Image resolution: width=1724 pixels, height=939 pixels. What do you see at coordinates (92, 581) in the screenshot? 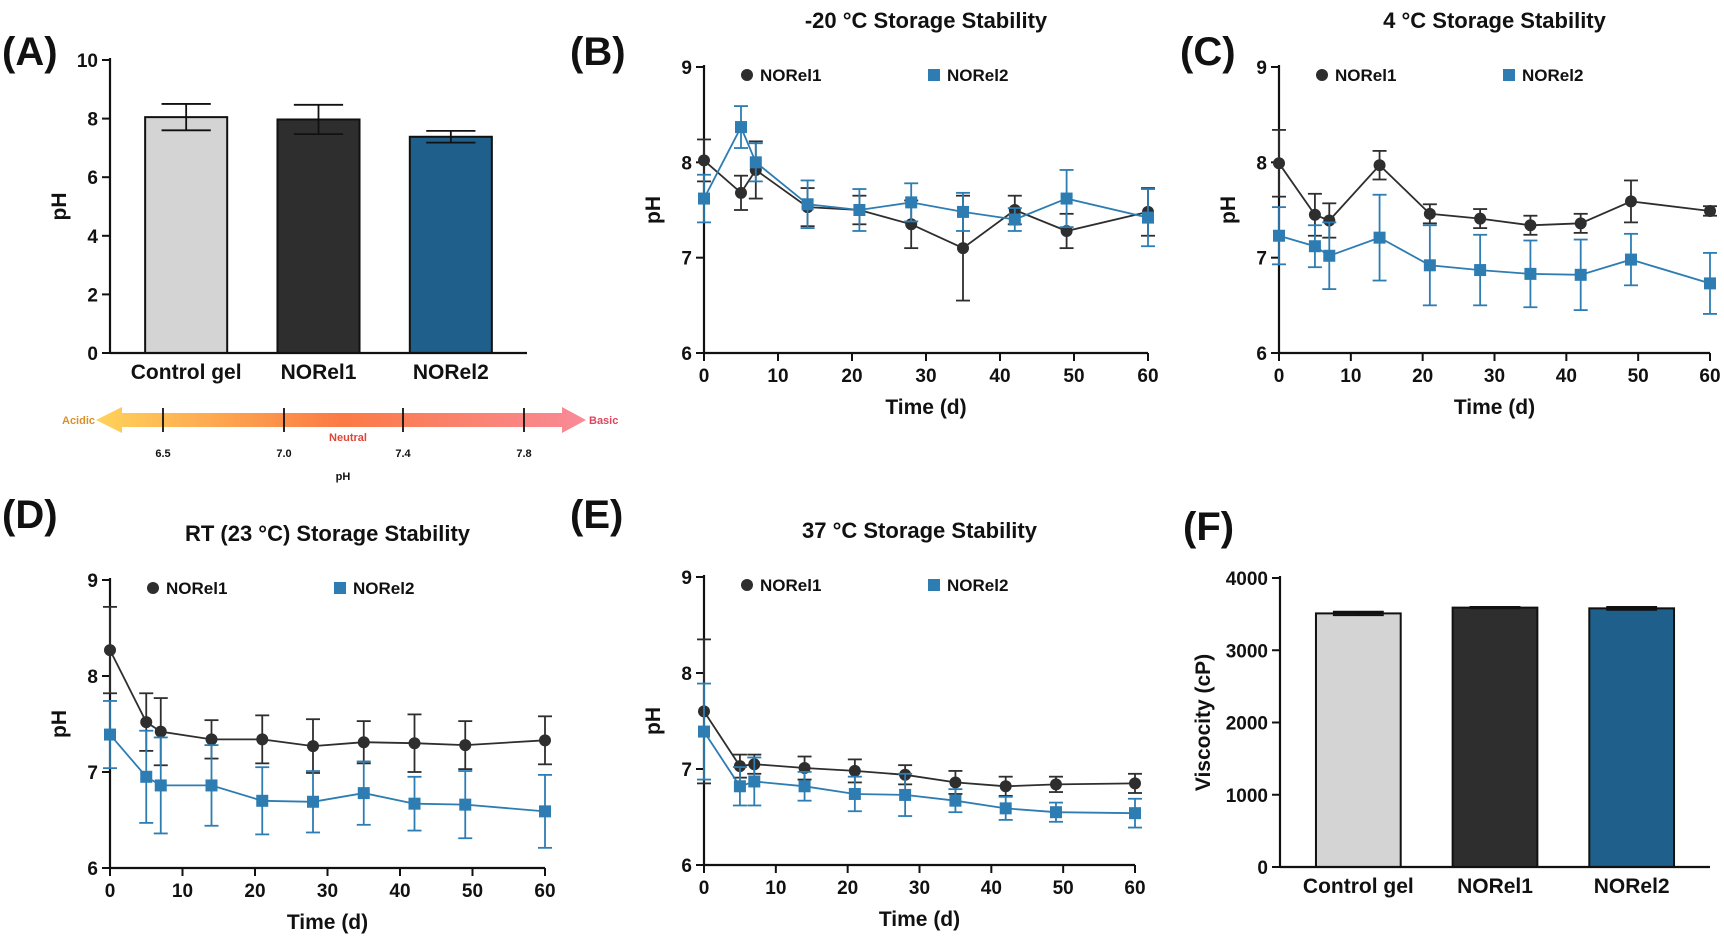
I see `y-tick-label: 9` at bounding box center [92, 581].